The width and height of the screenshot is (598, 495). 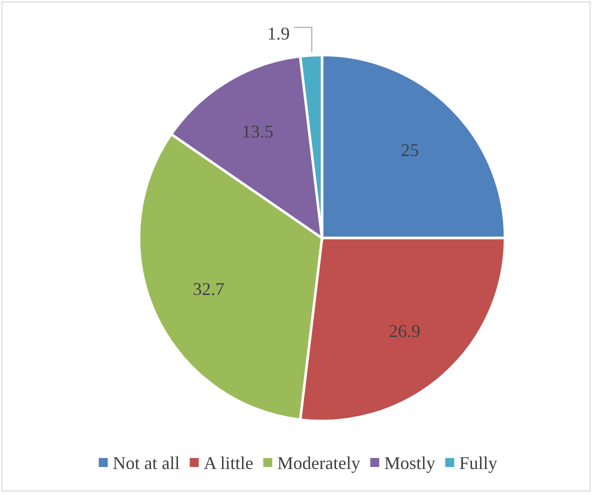 I want to click on data-label: 25, so click(x=409, y=150).